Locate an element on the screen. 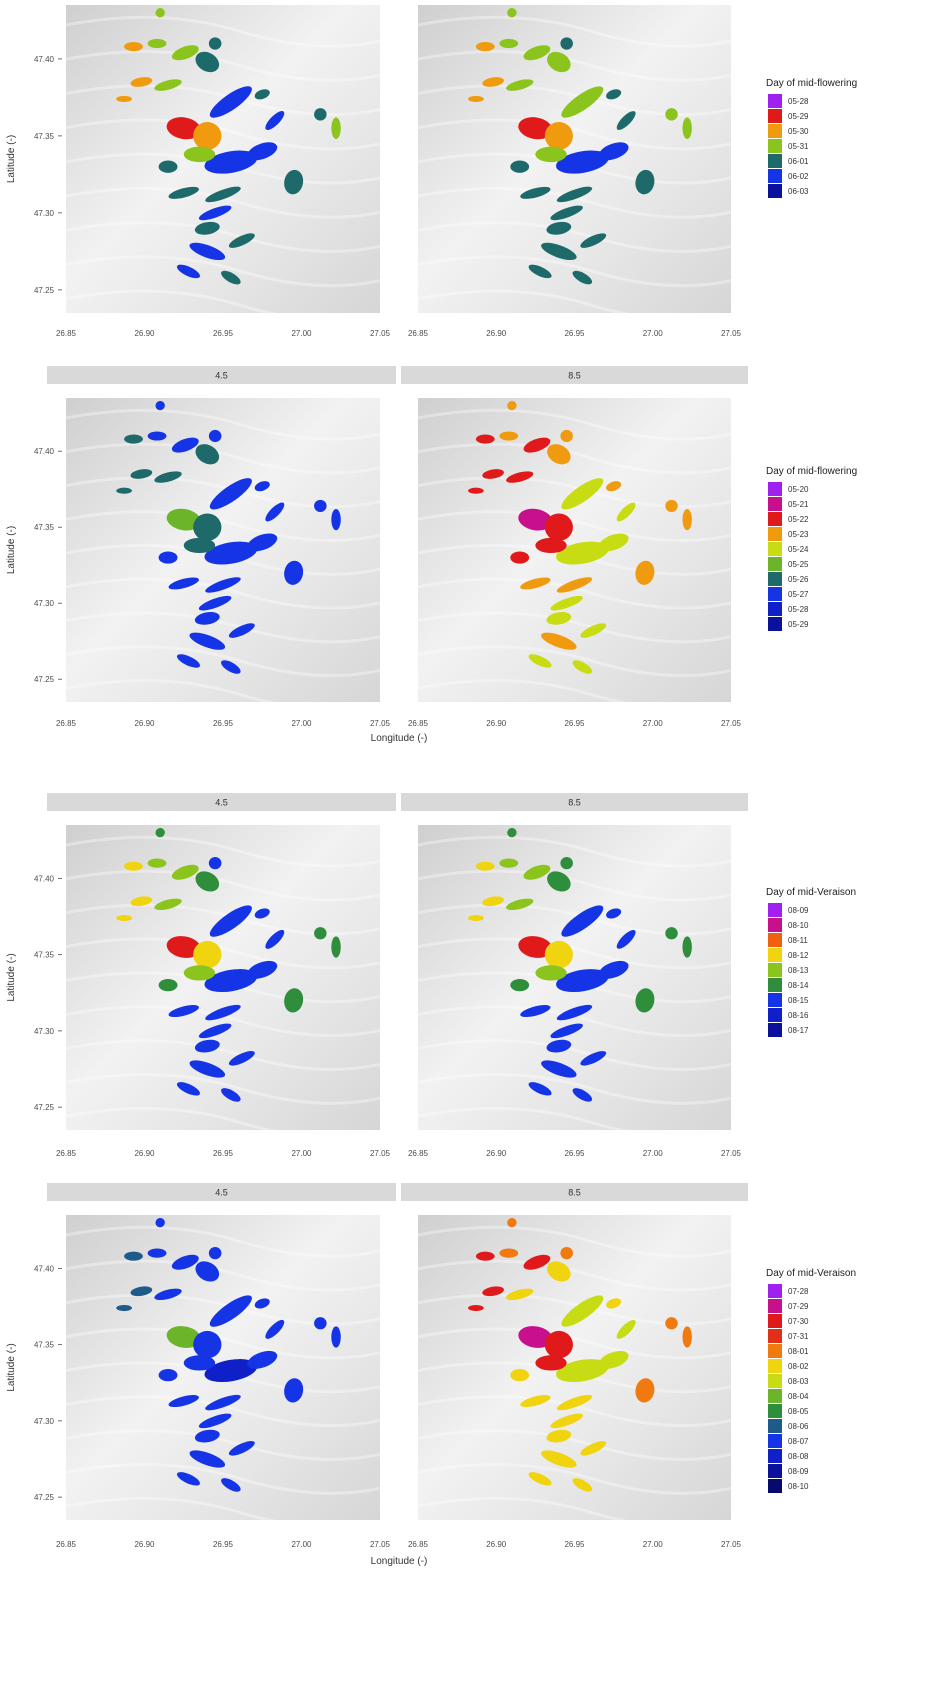 The height and width of the screenshot is (1683, 927). legend-label: 05-21 is located at coordinates (798, 504).